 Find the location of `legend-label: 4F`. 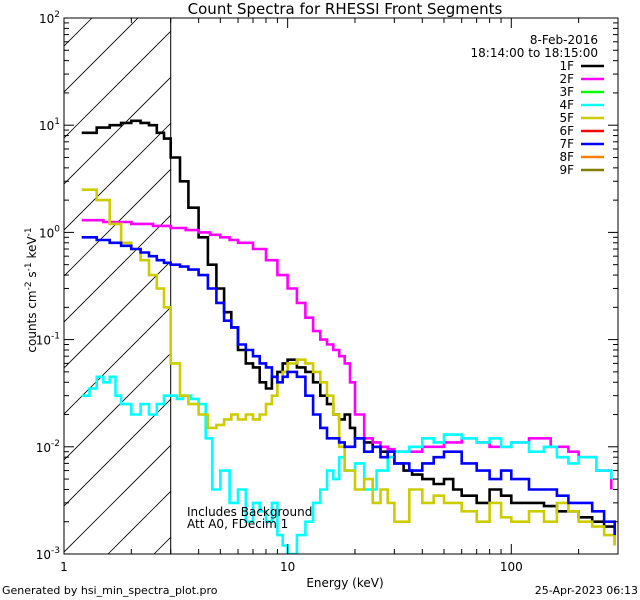

legend-label: 4F is located at coordinates (566, 105).